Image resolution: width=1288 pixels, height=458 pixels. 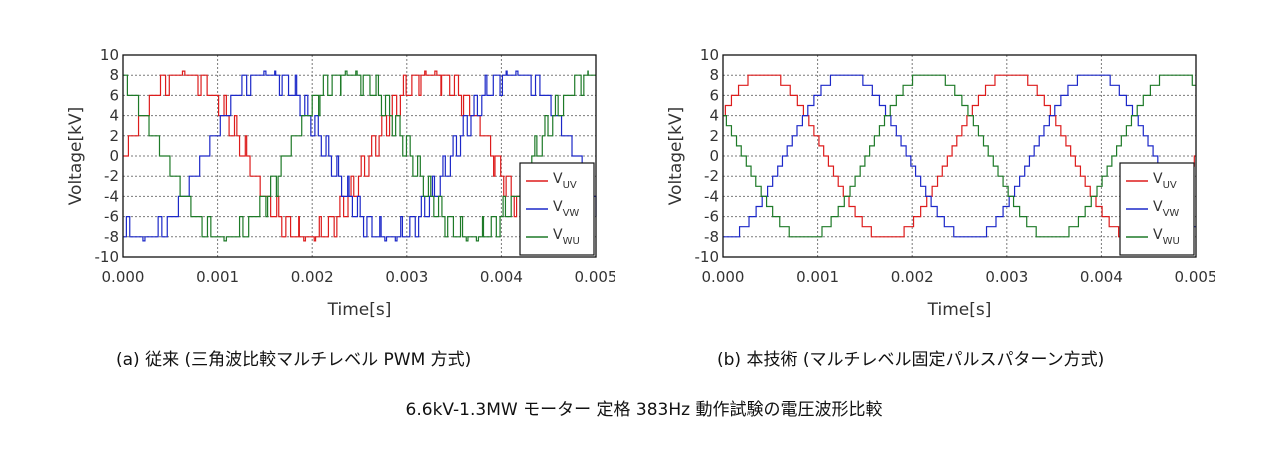 What do you see at coordinates (644, 410) in the screenshot?
I see `main-caption: 6.6kV-1.3MW モーター 定格 383Hz 動作試験の電圧波形比較` at bounding box center [644, 410].